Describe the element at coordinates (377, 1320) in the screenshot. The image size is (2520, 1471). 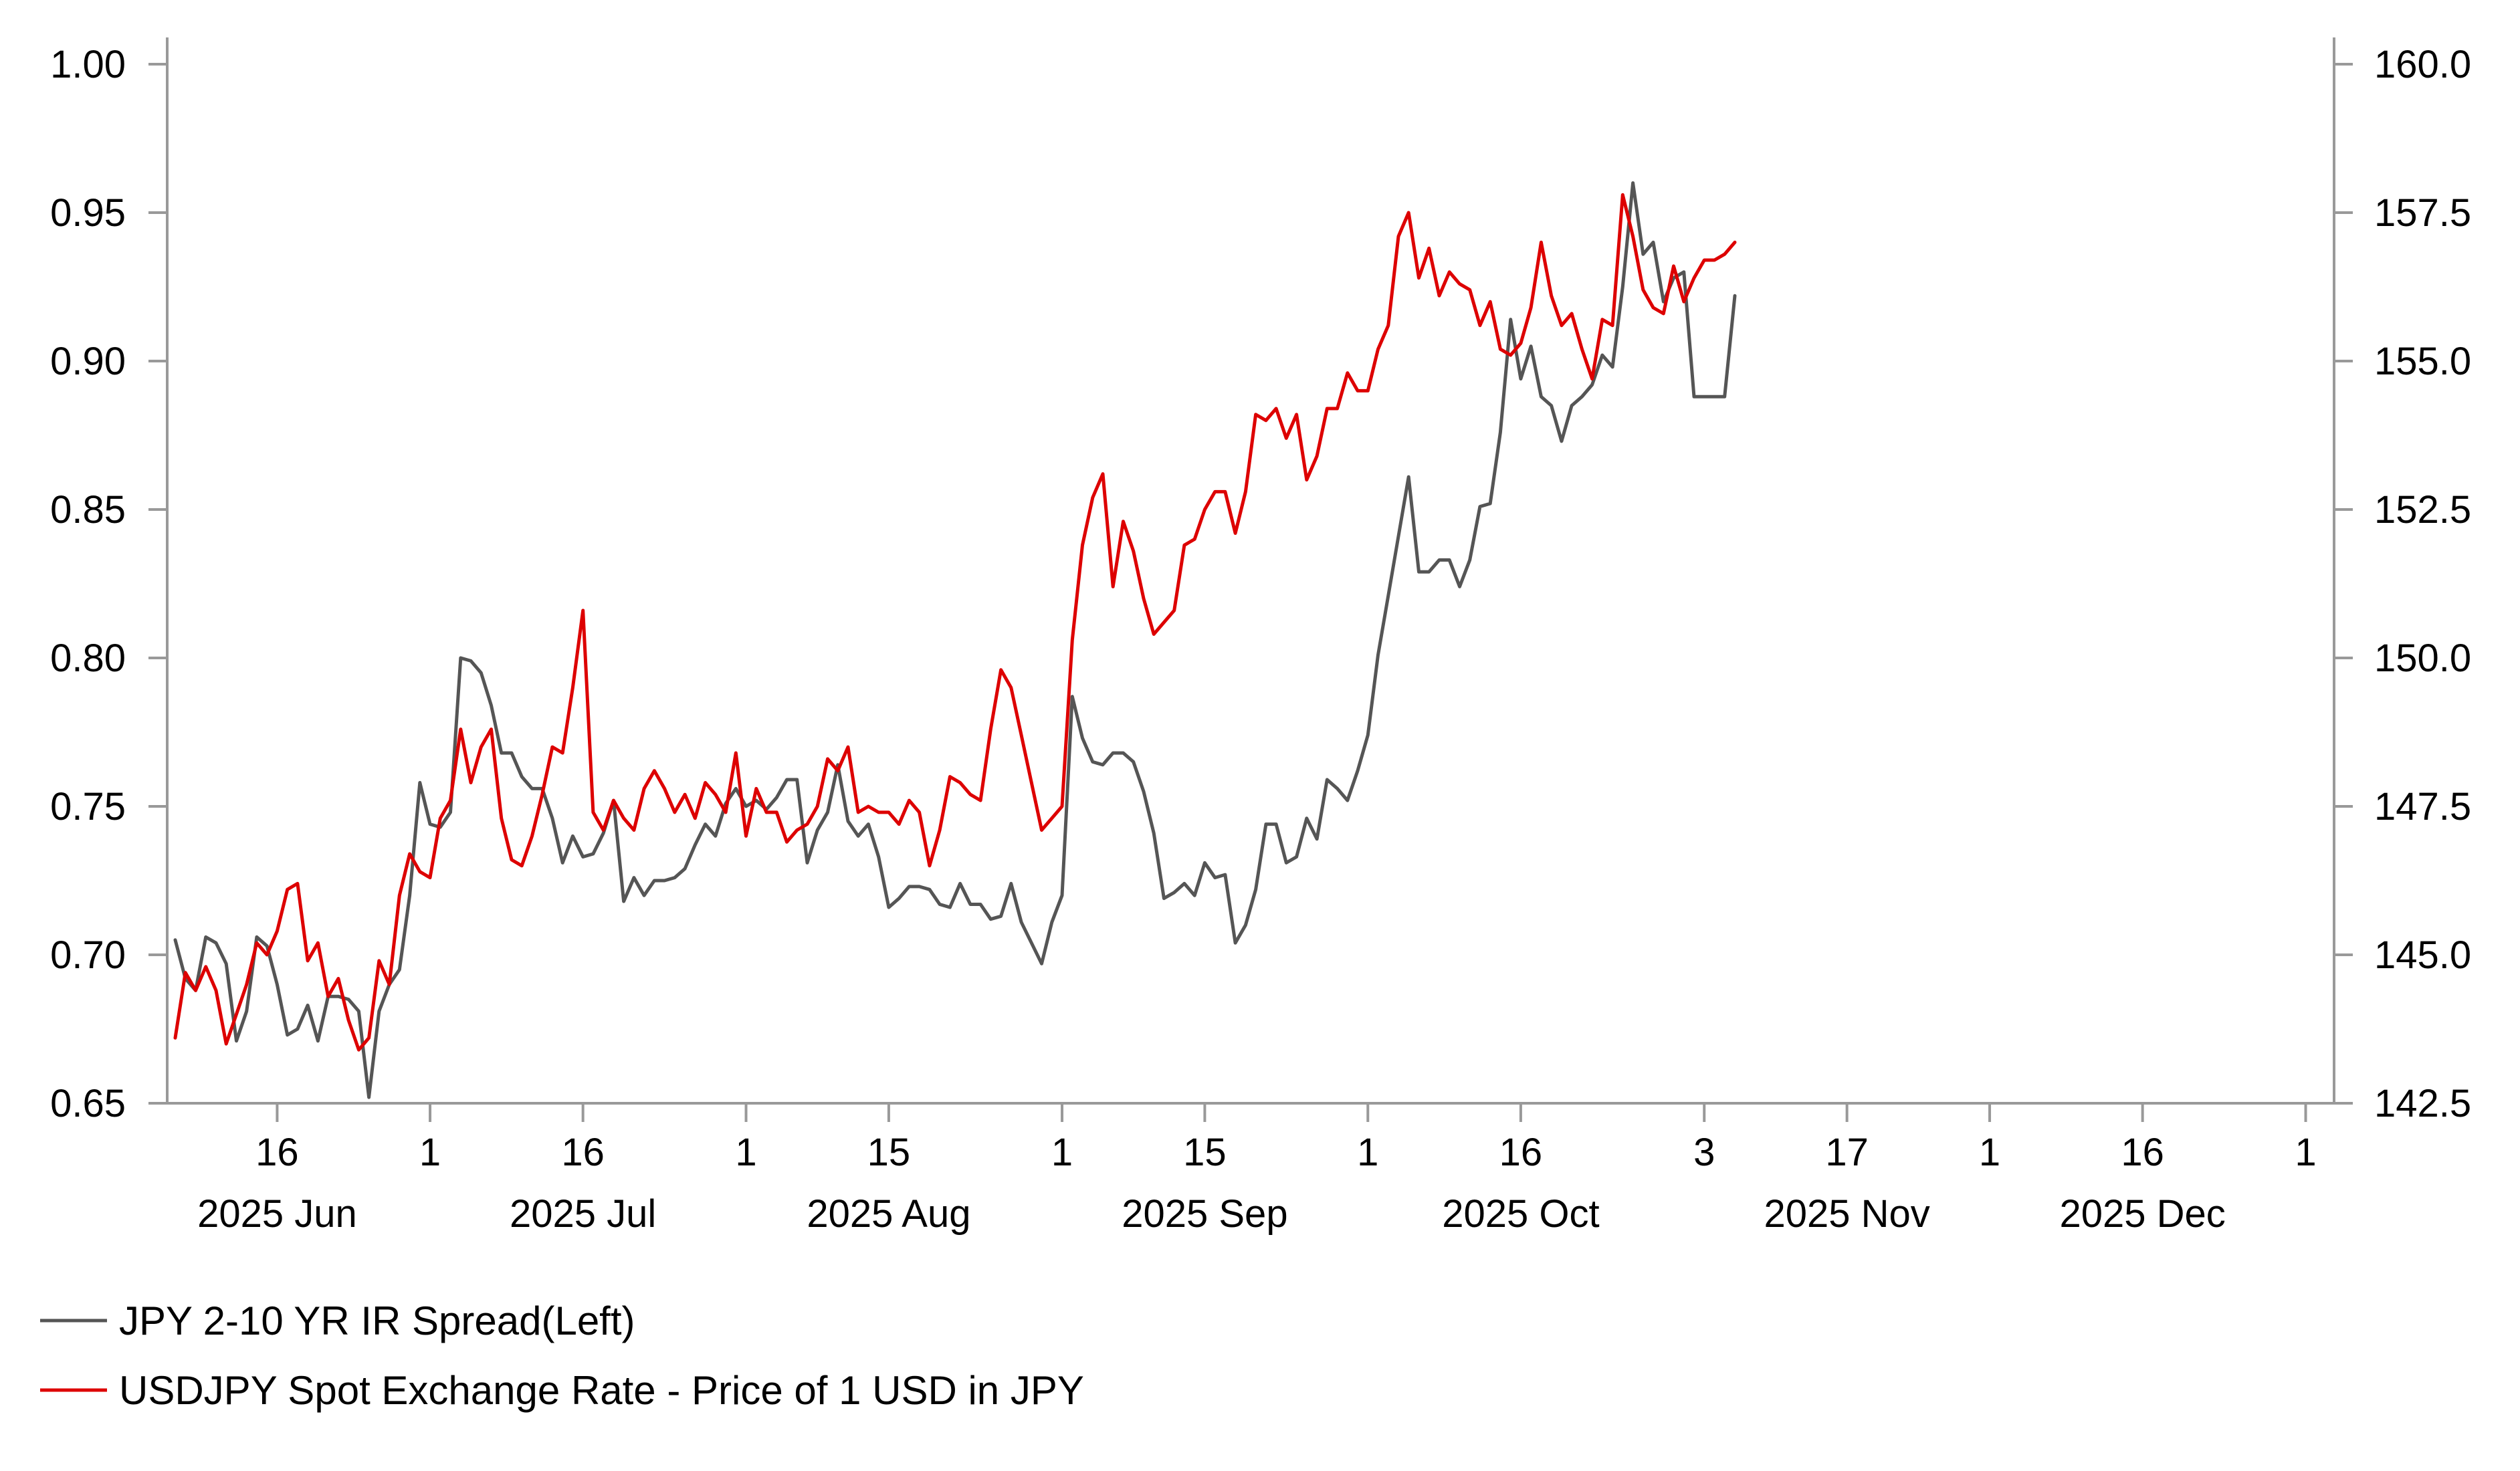
I see `legend-label: JPY 2-10 YR IR Spread(Left)` at that location.